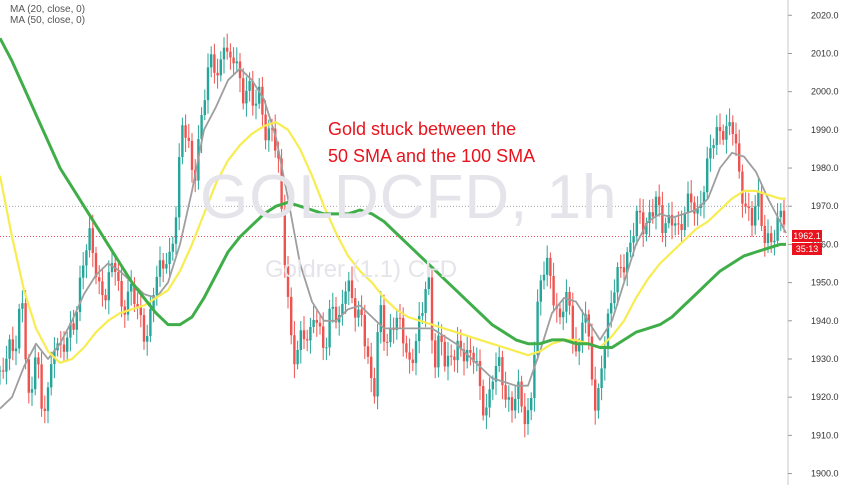 This screenshot has width=852, height=490. I want to click on indicator-legend: MA (20, close, 0) MA (50, close, 0), so click(47, 15).